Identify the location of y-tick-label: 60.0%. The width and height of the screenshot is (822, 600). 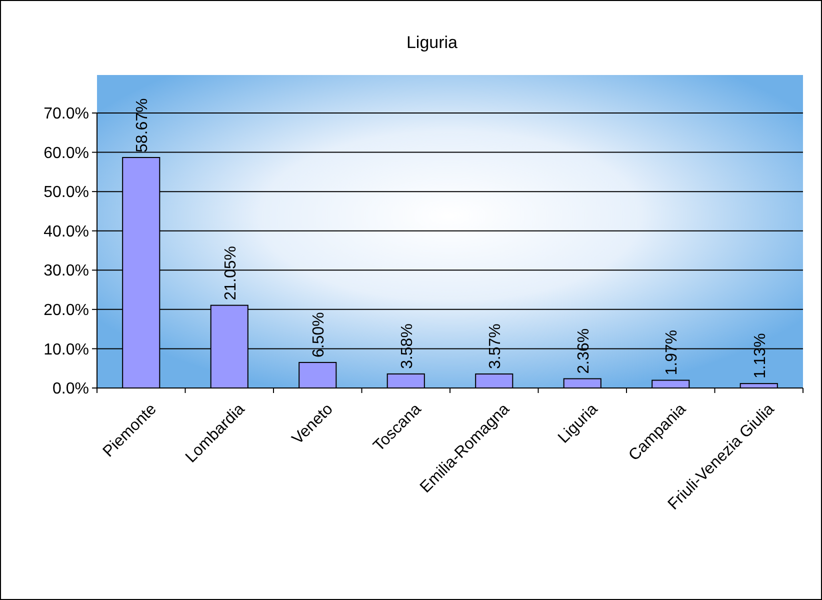
(66, 153).